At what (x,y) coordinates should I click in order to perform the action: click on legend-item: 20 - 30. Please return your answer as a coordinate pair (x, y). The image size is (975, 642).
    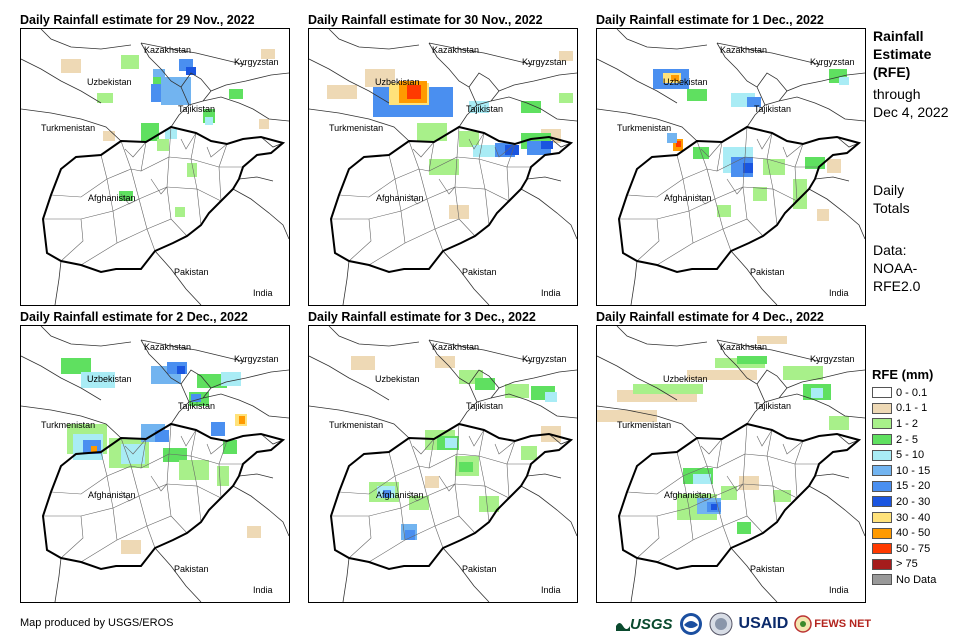
    Looking at the image, I should click on (904, 502).